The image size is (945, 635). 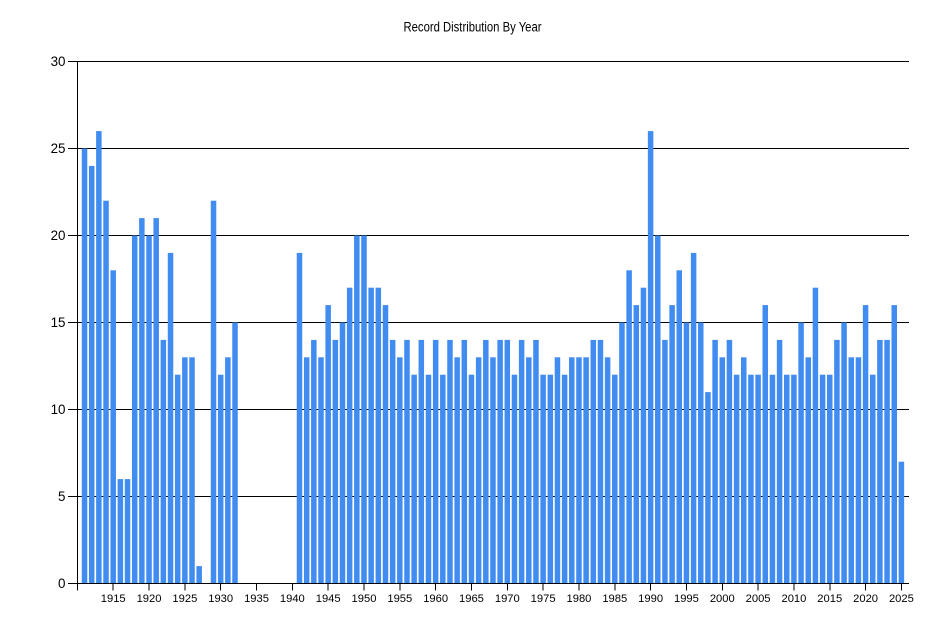 I want to click on svg-text: 1990, so click(x=650, y=599).